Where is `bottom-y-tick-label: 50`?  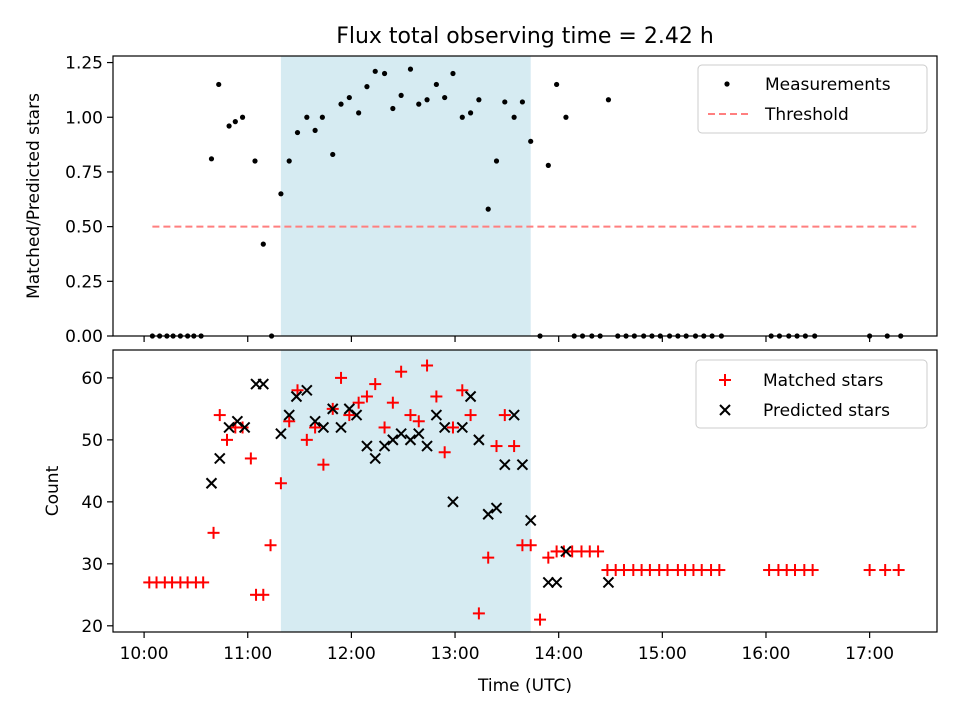
bottom-y-tick-label: 50 is located at coordinates (92, 441).